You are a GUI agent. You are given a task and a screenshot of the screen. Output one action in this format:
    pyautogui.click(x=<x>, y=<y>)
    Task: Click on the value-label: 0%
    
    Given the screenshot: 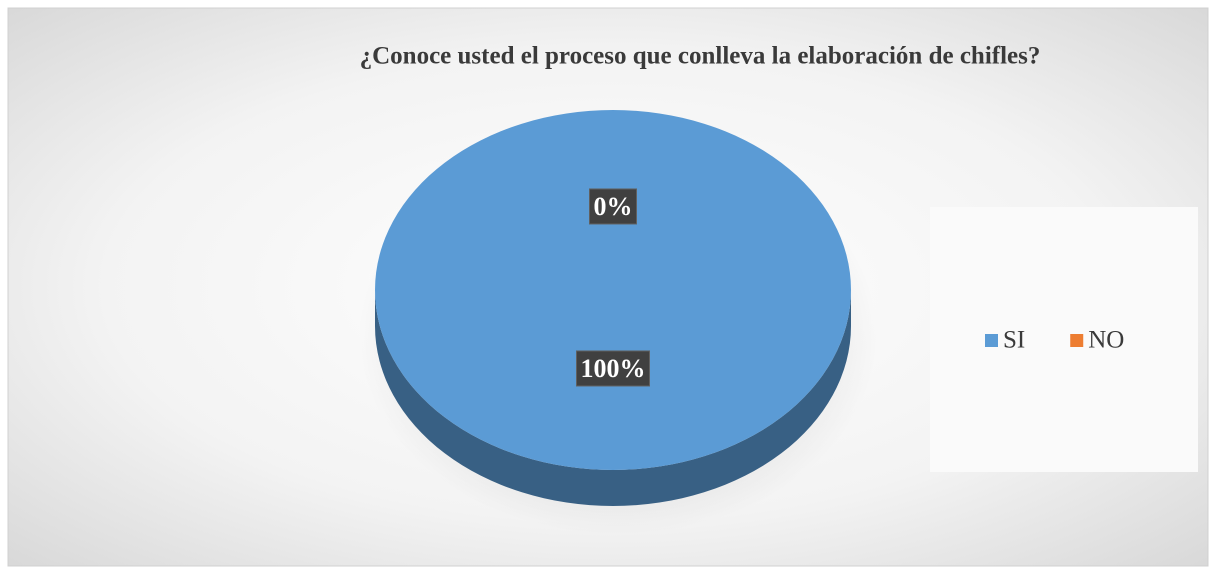 What is the action you would take?
    pyautogui.click(x=613, y=206)
    